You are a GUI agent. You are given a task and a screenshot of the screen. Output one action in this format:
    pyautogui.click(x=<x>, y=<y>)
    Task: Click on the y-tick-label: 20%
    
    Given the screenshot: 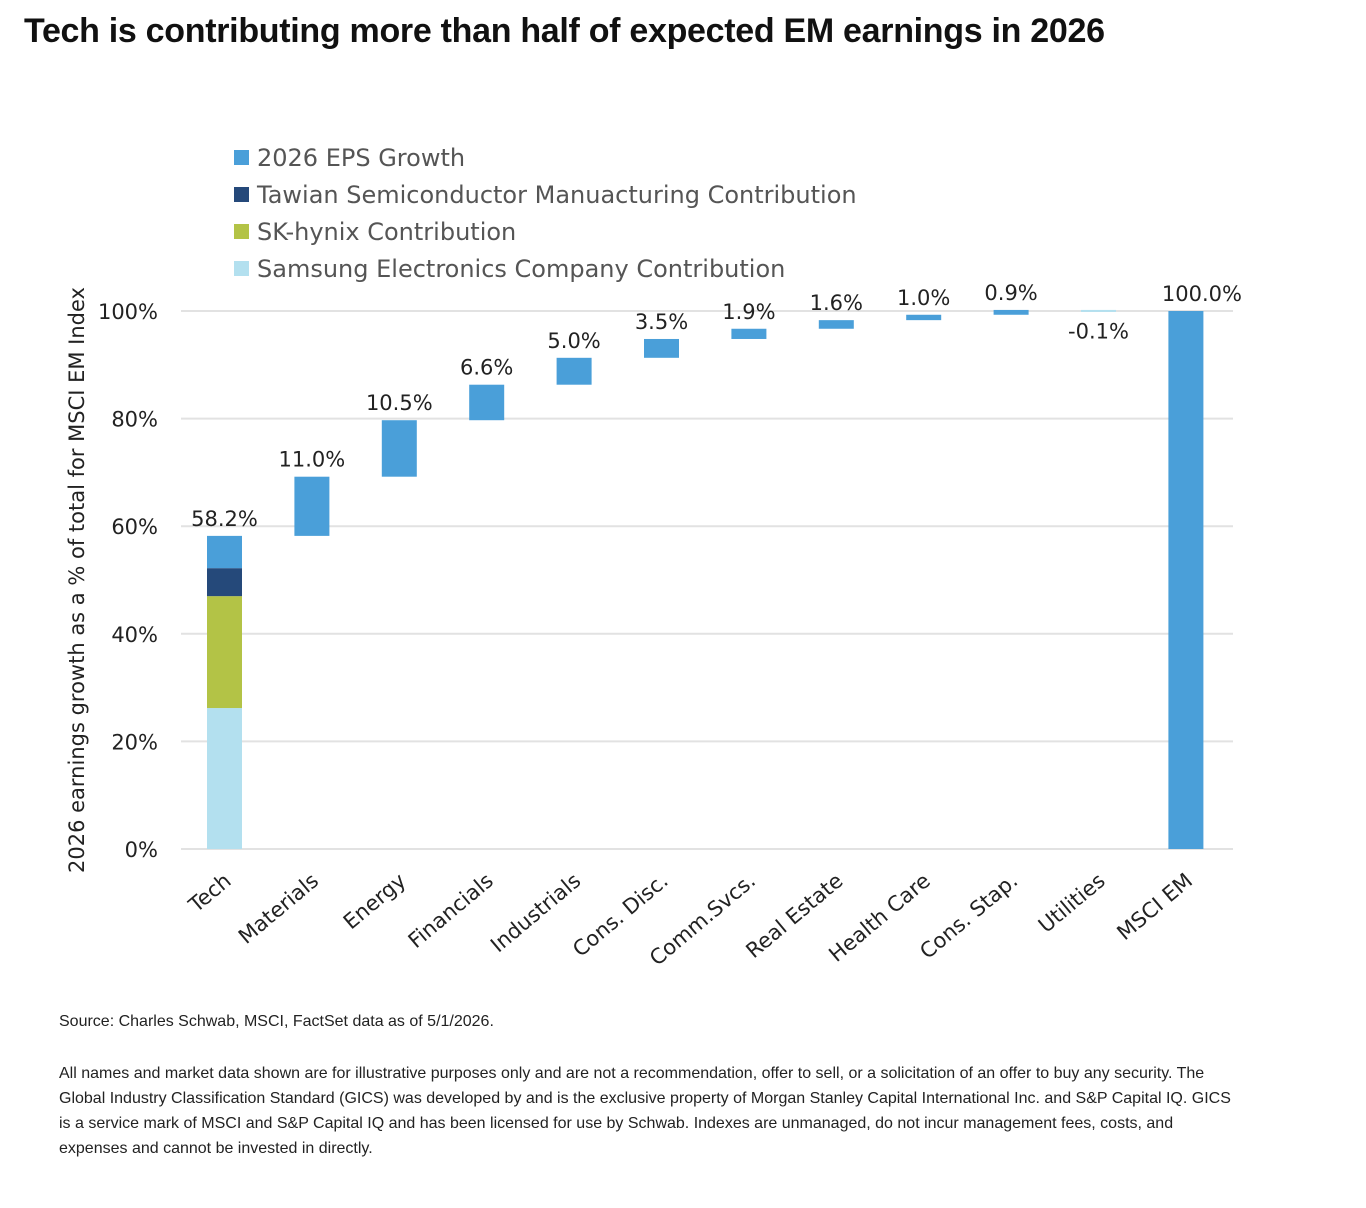 What is the action you would take?
    pyautogui.click(x=134, y=742)
    